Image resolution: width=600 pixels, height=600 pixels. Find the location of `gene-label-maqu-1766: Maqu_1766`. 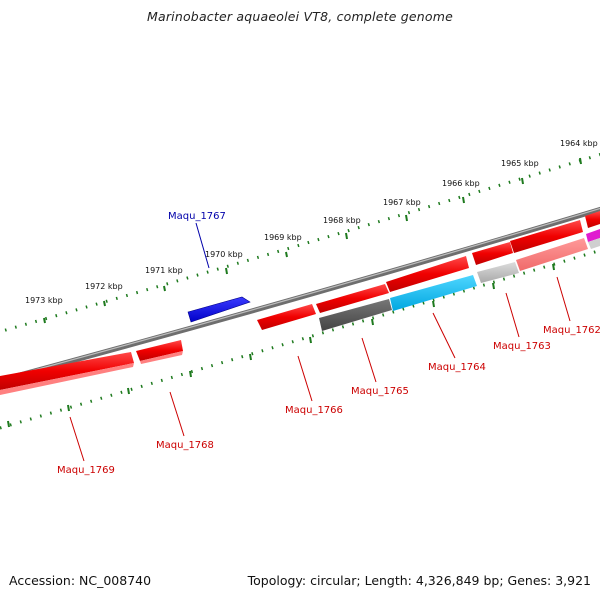

gene-label-maqu-1766: Maqu_1766 is located at coordinates (314, 410).